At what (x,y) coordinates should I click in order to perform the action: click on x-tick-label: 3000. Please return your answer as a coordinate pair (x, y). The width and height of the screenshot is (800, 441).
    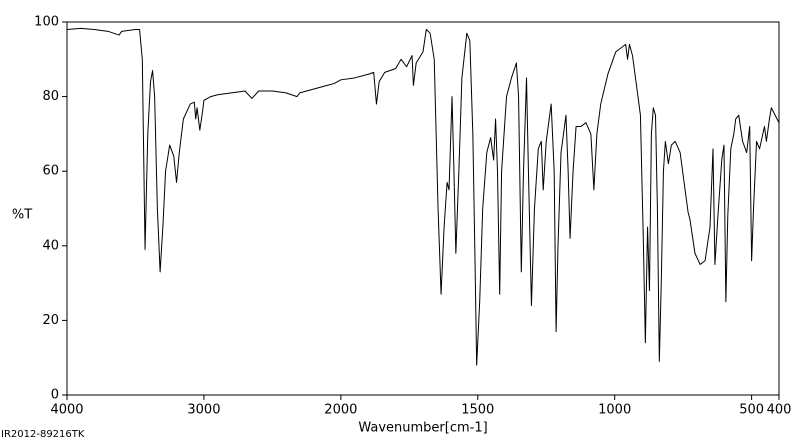
    Looking at the image, I should click on (203, 410).